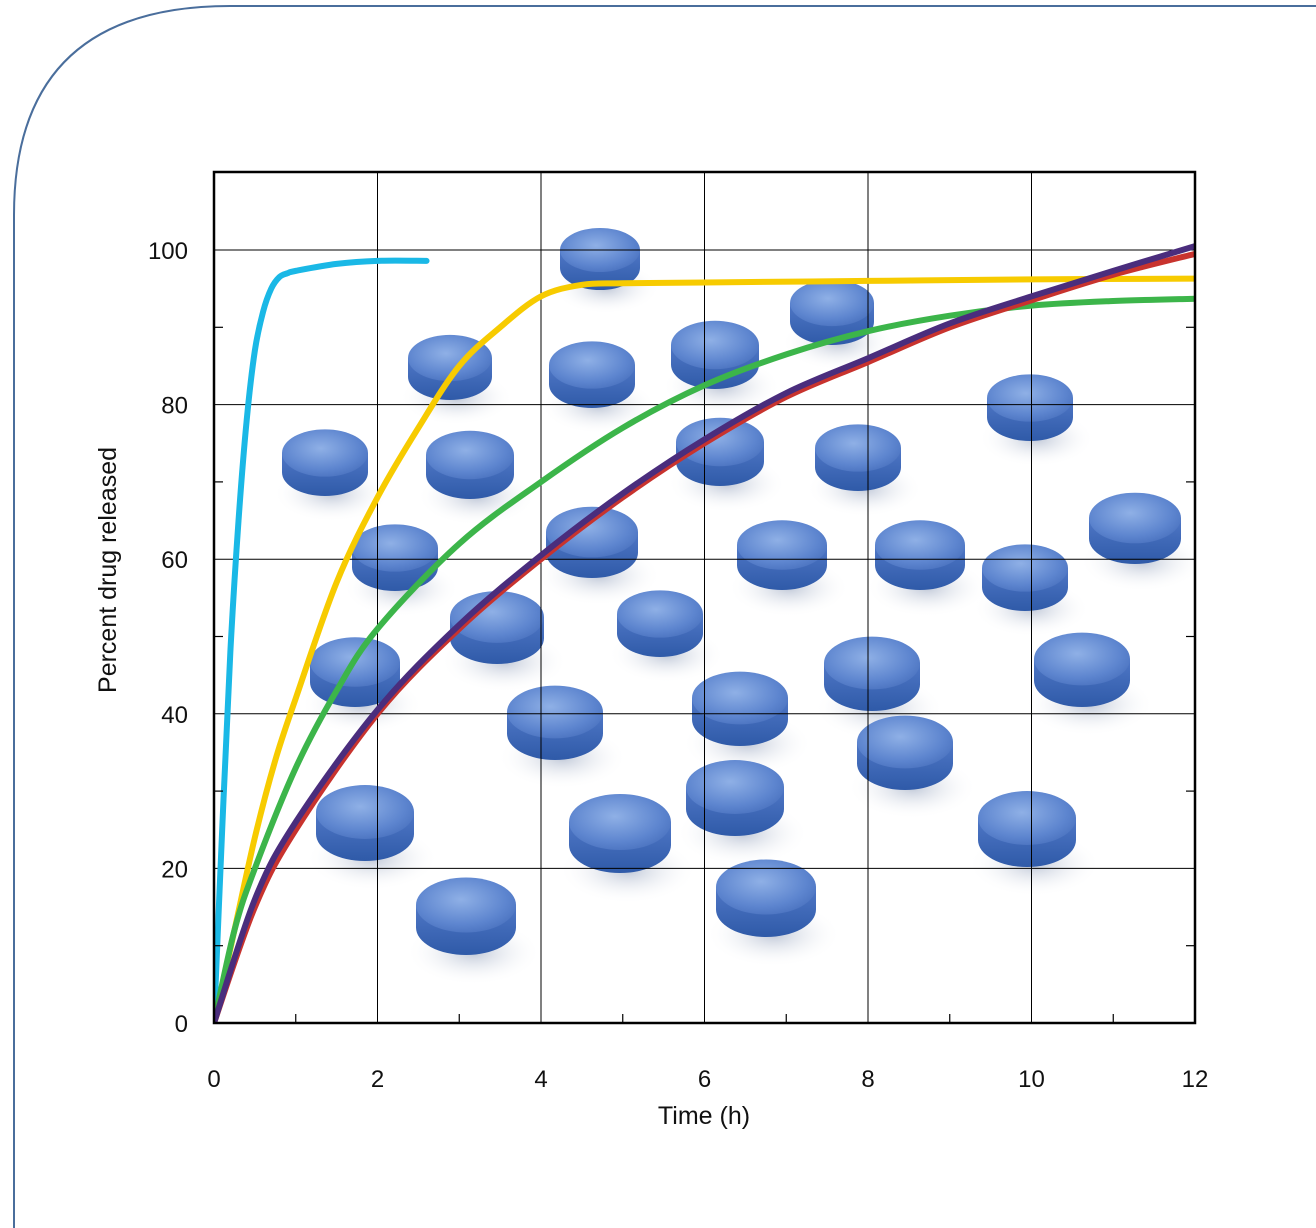  Describe the element at coordinates (168, 251) in the screenshot. I see `y-tick-label: 100` at that location.